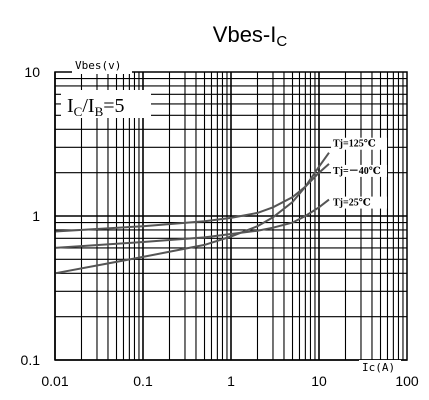 The width and height of the screenshot is (429, 400). I want to click on xlabel-bg, so click(380, 367).